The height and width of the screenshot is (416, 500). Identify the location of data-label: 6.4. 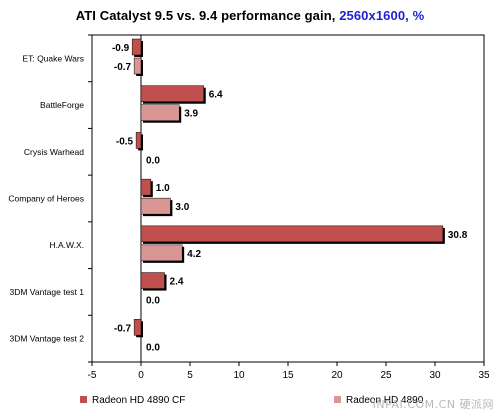
(216, 95).